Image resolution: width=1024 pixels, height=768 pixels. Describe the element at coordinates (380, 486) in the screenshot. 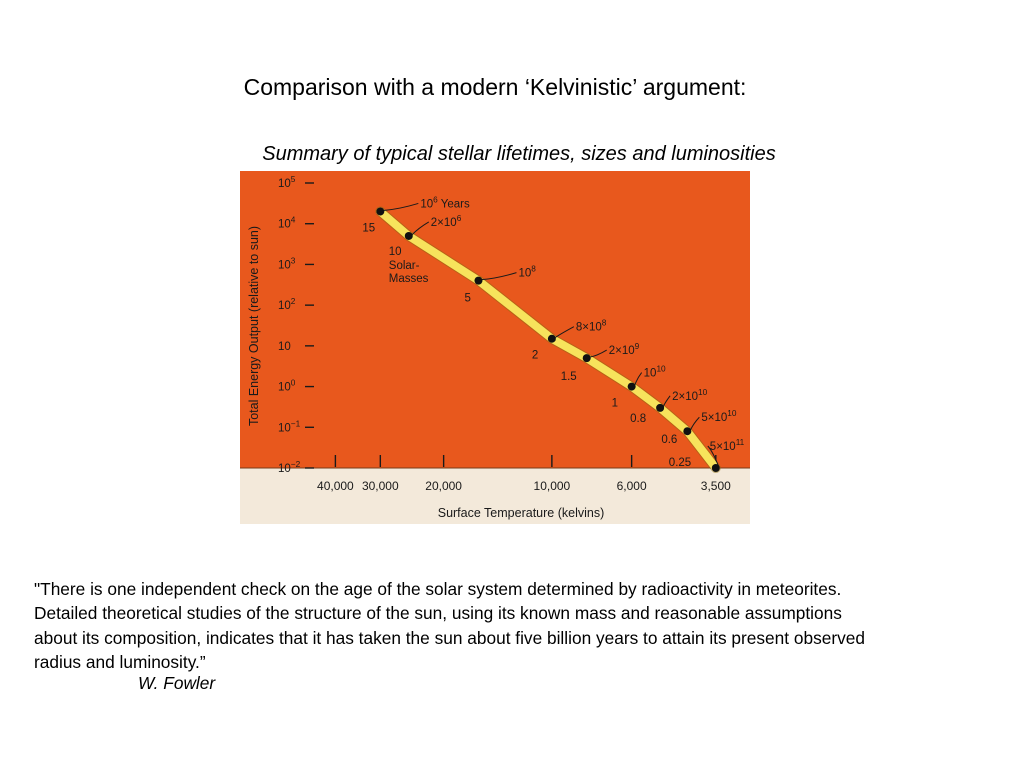

I see `x-tick-label: 30,000` at that location.